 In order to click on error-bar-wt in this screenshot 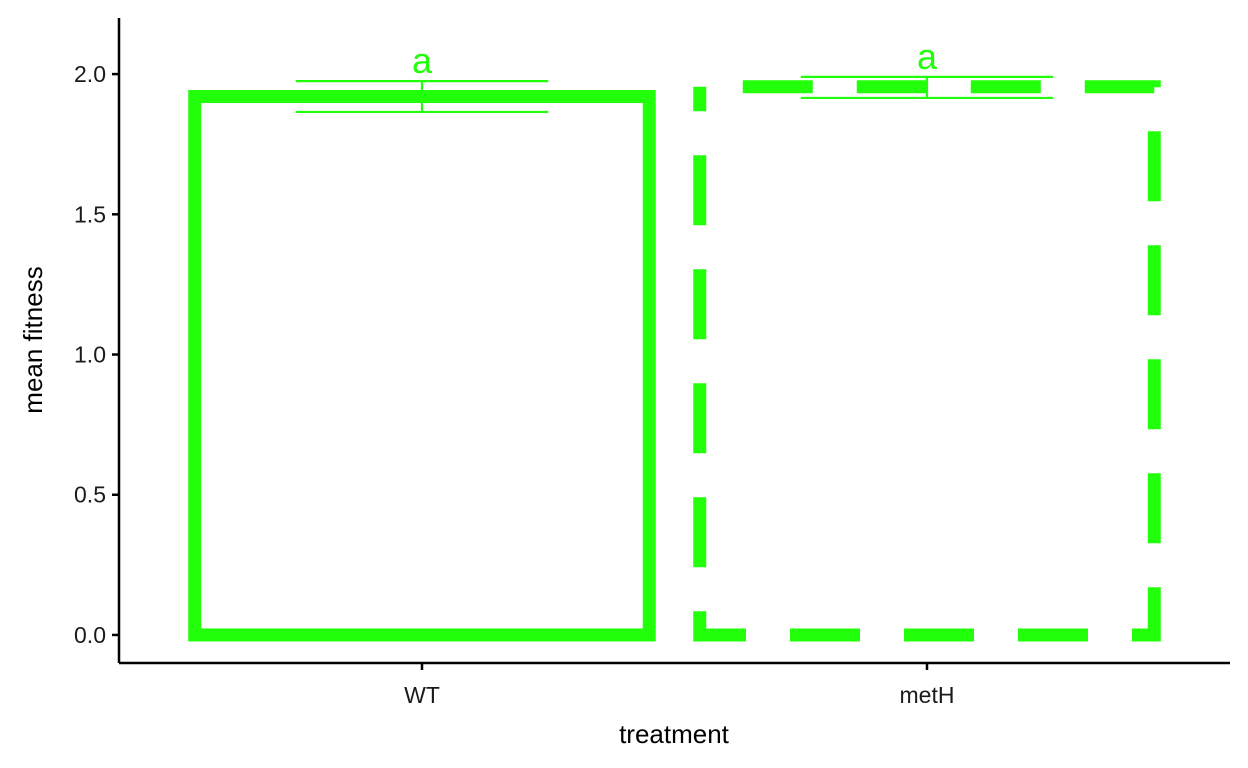, I will do `click(422, 96)`.